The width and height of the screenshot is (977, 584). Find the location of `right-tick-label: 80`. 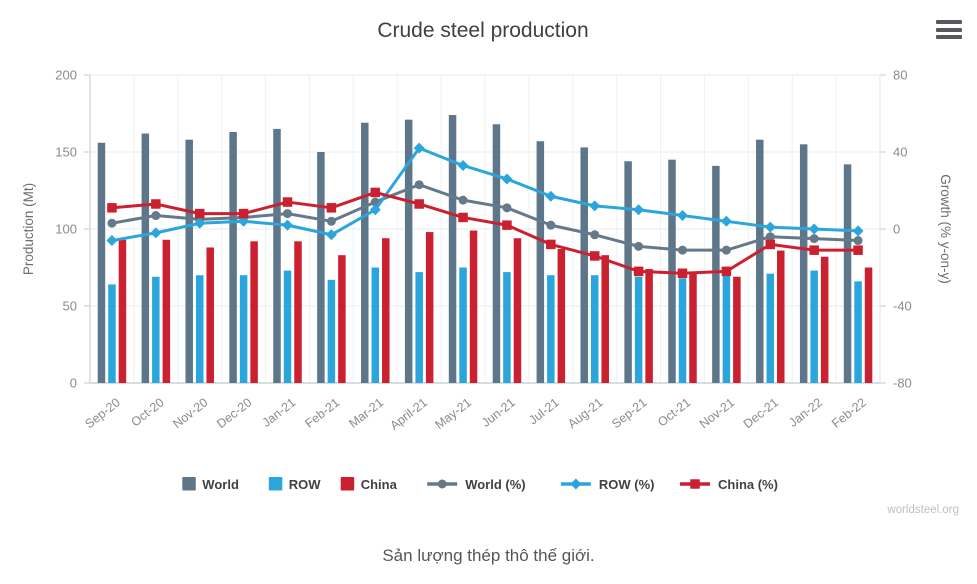

right-tick-label: 80 is located at coordinates (900, 75).